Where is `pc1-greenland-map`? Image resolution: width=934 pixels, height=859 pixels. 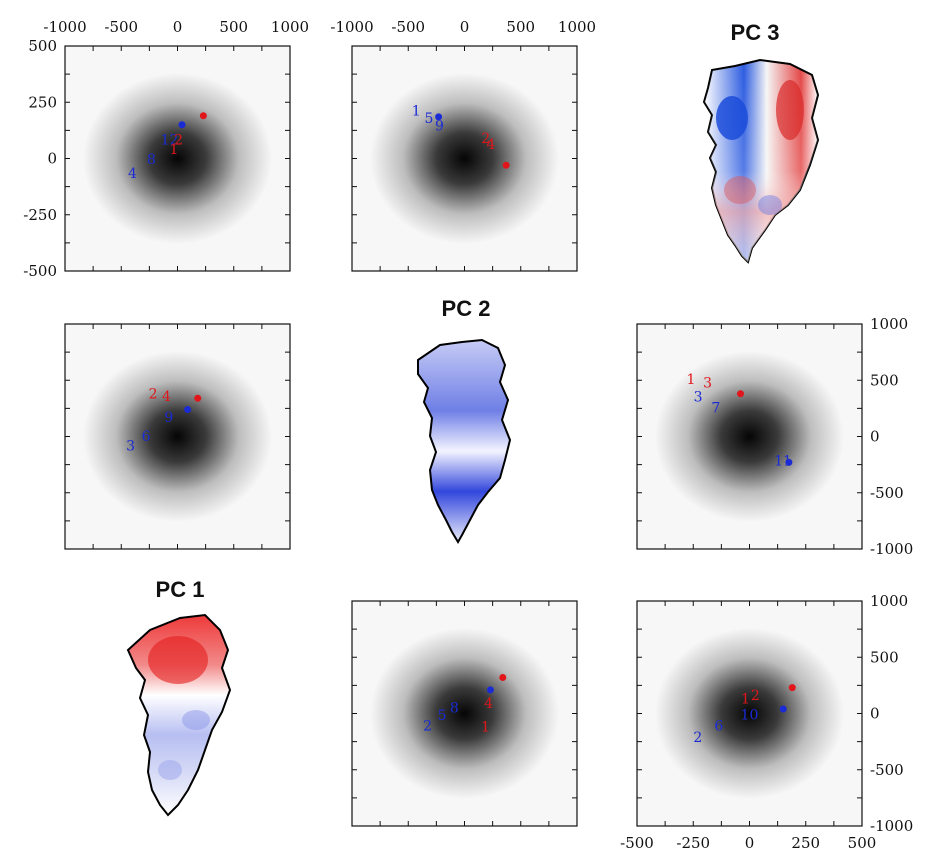
pc1-greenland-map is located at coordinates (179, 715).